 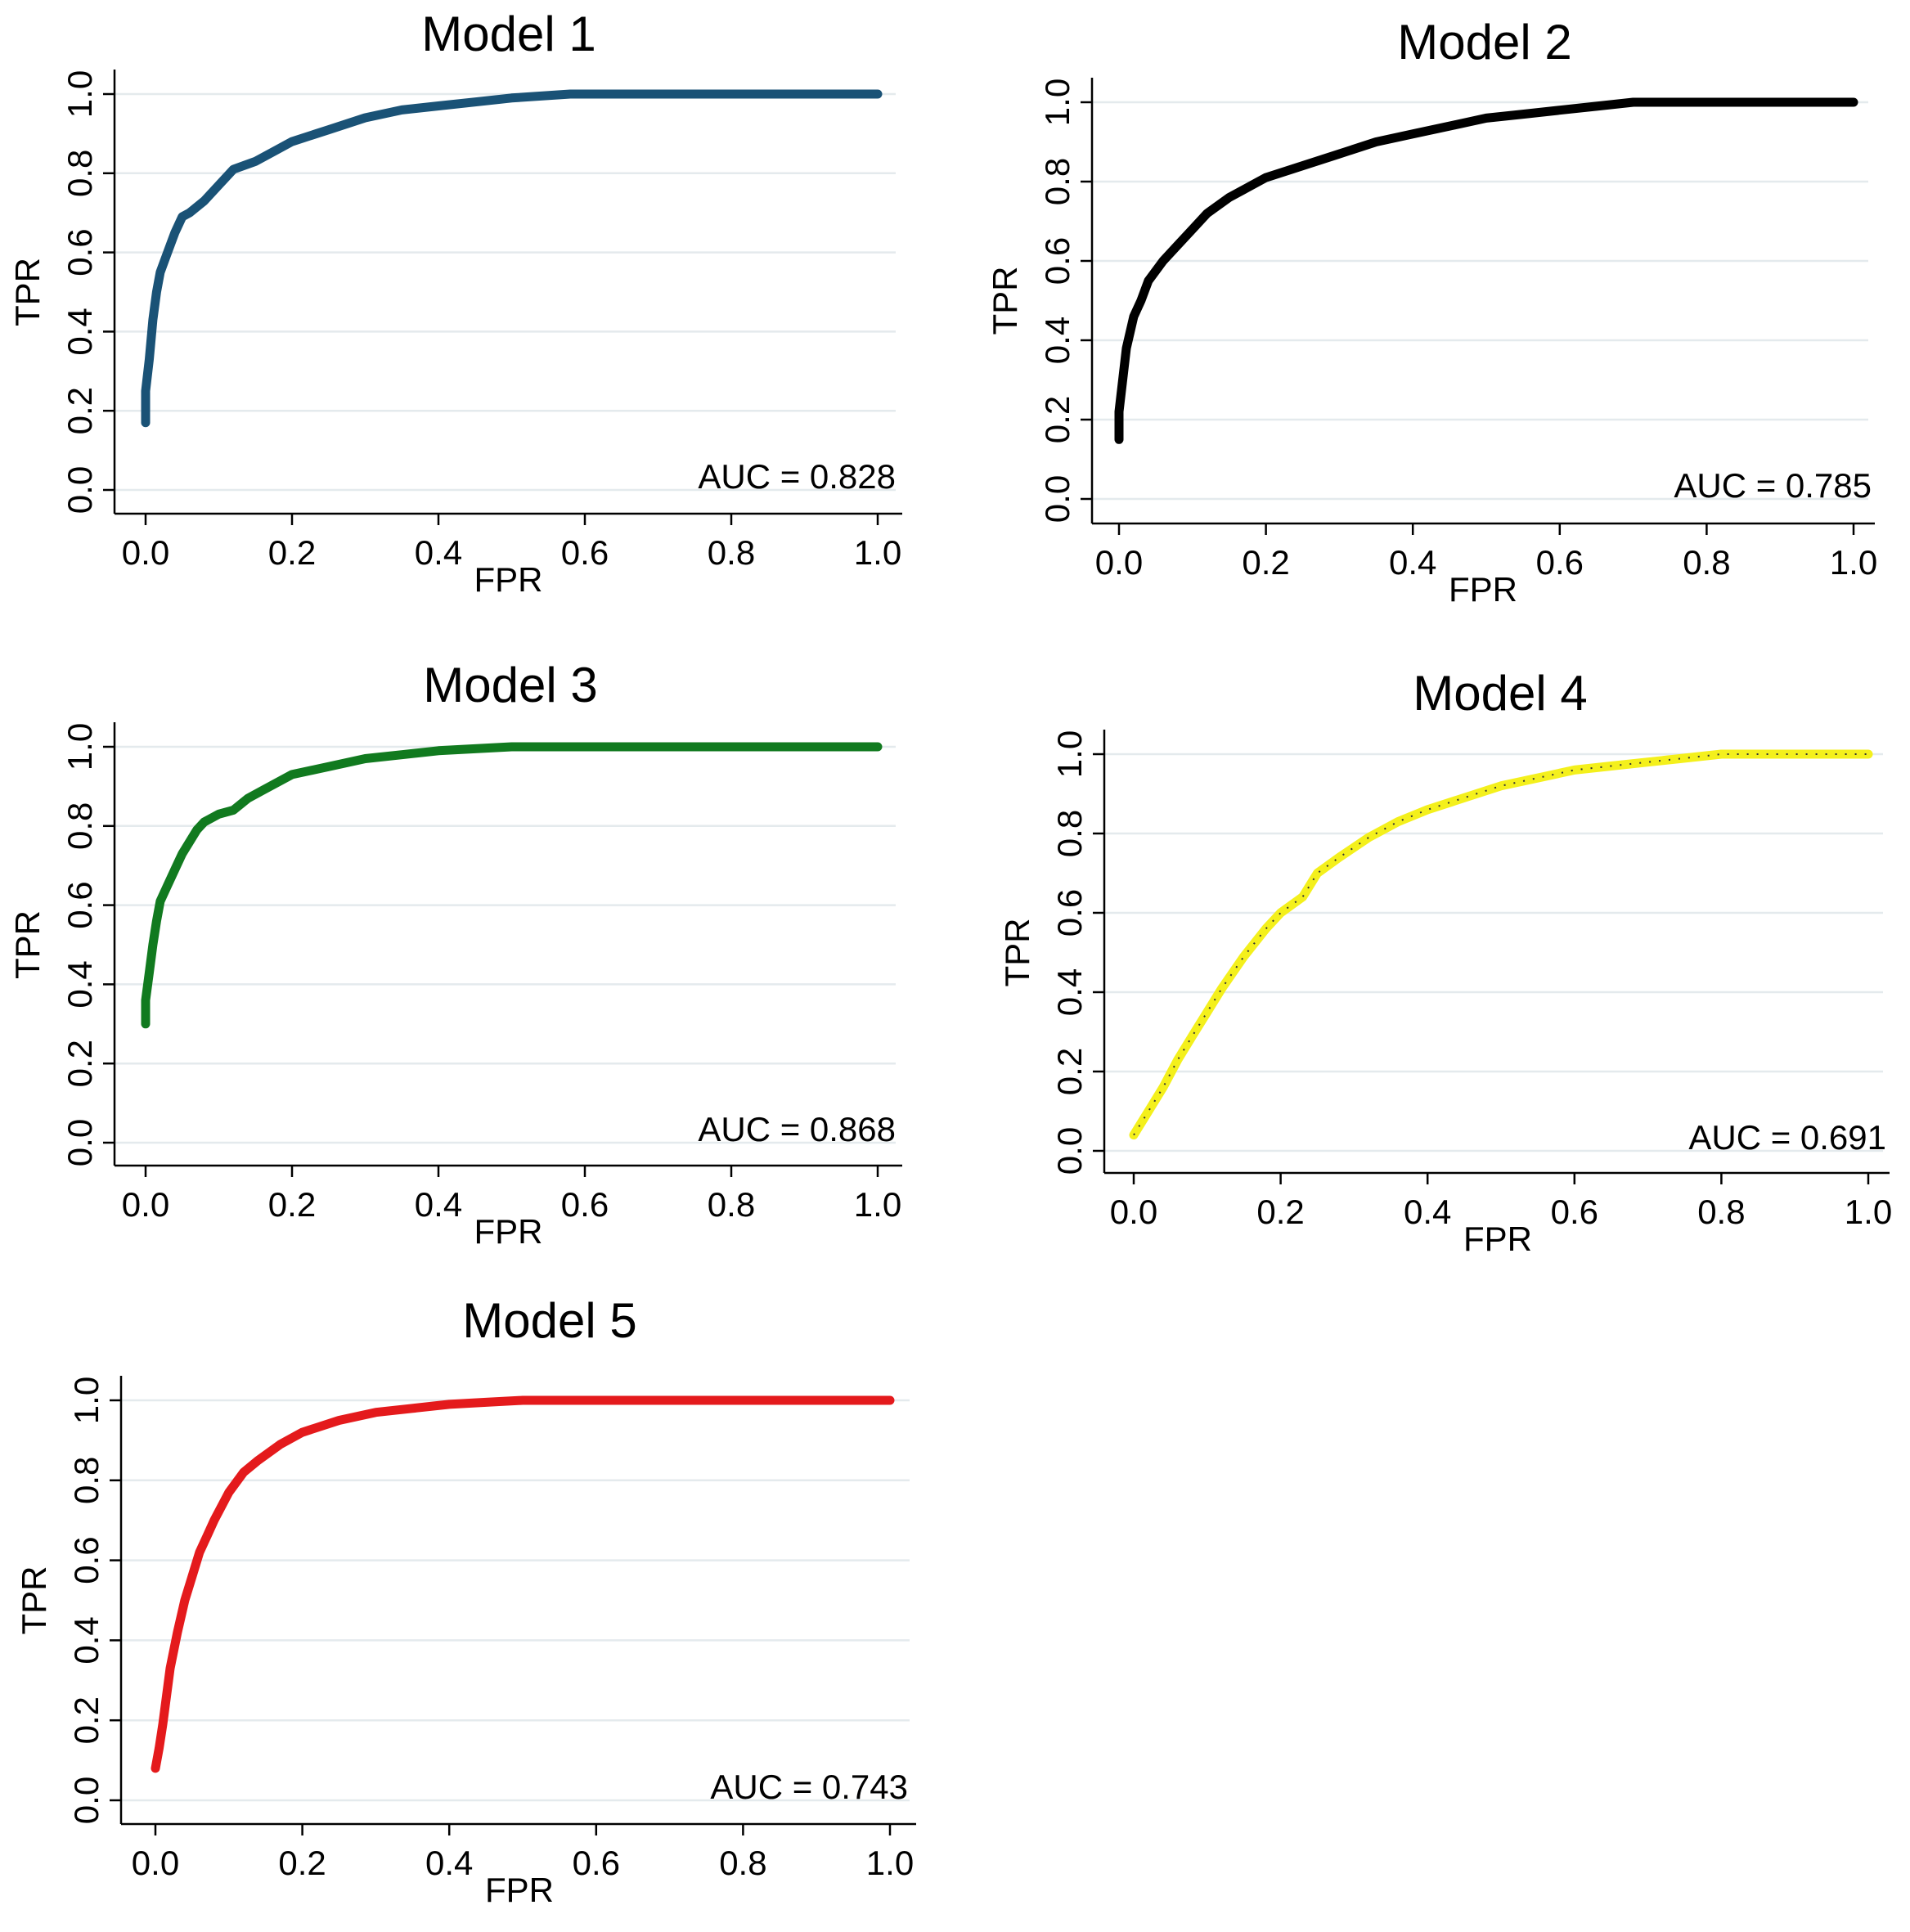 I want to click on panel-title: Model 3, so click(x=510, y=685).